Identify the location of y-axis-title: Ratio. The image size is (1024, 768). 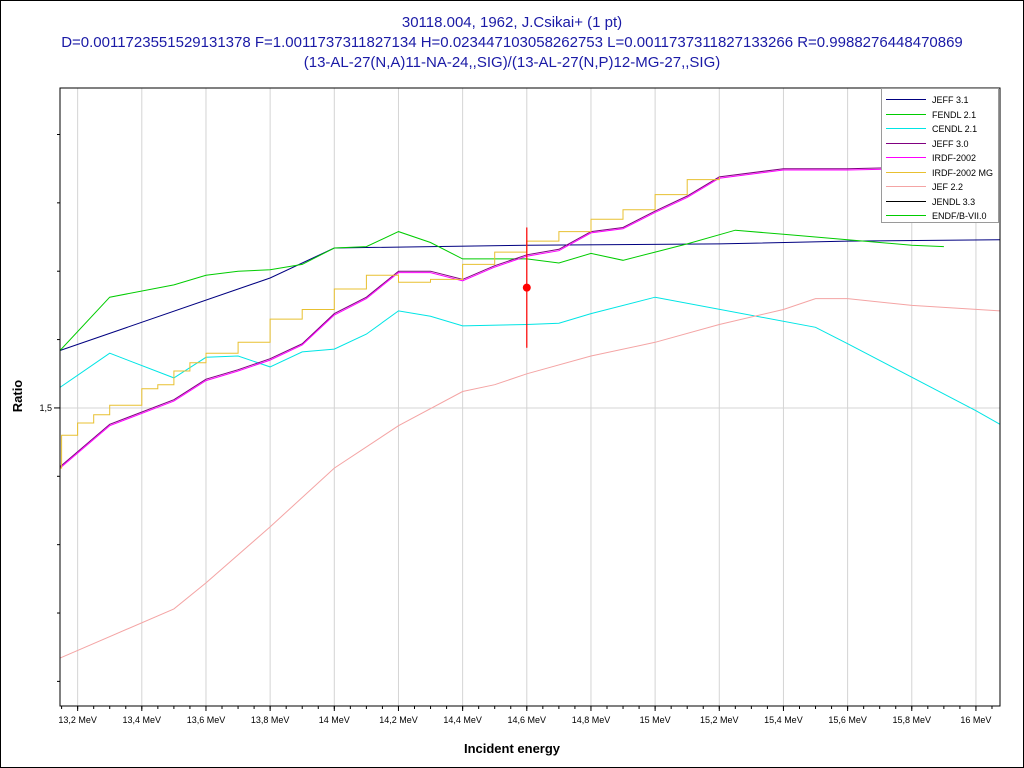
(17, 396).